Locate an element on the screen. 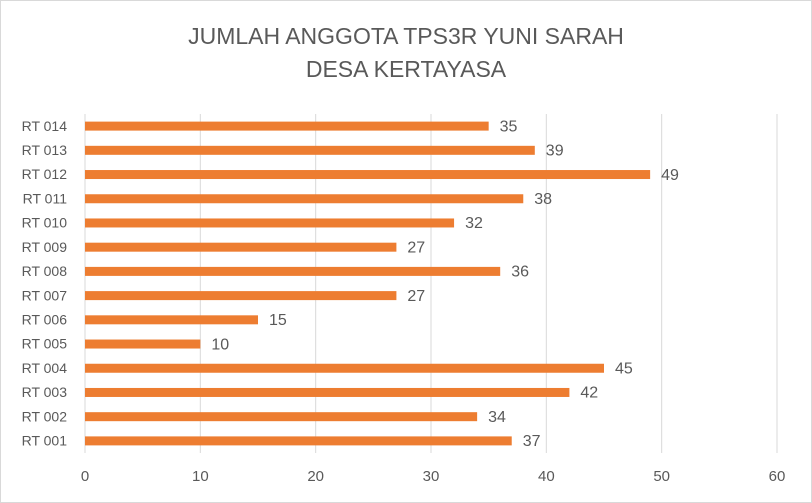 Image resolution: width=812 pixels, height=503 pixels. data-label: 39 is located at coordinates (555, 151).